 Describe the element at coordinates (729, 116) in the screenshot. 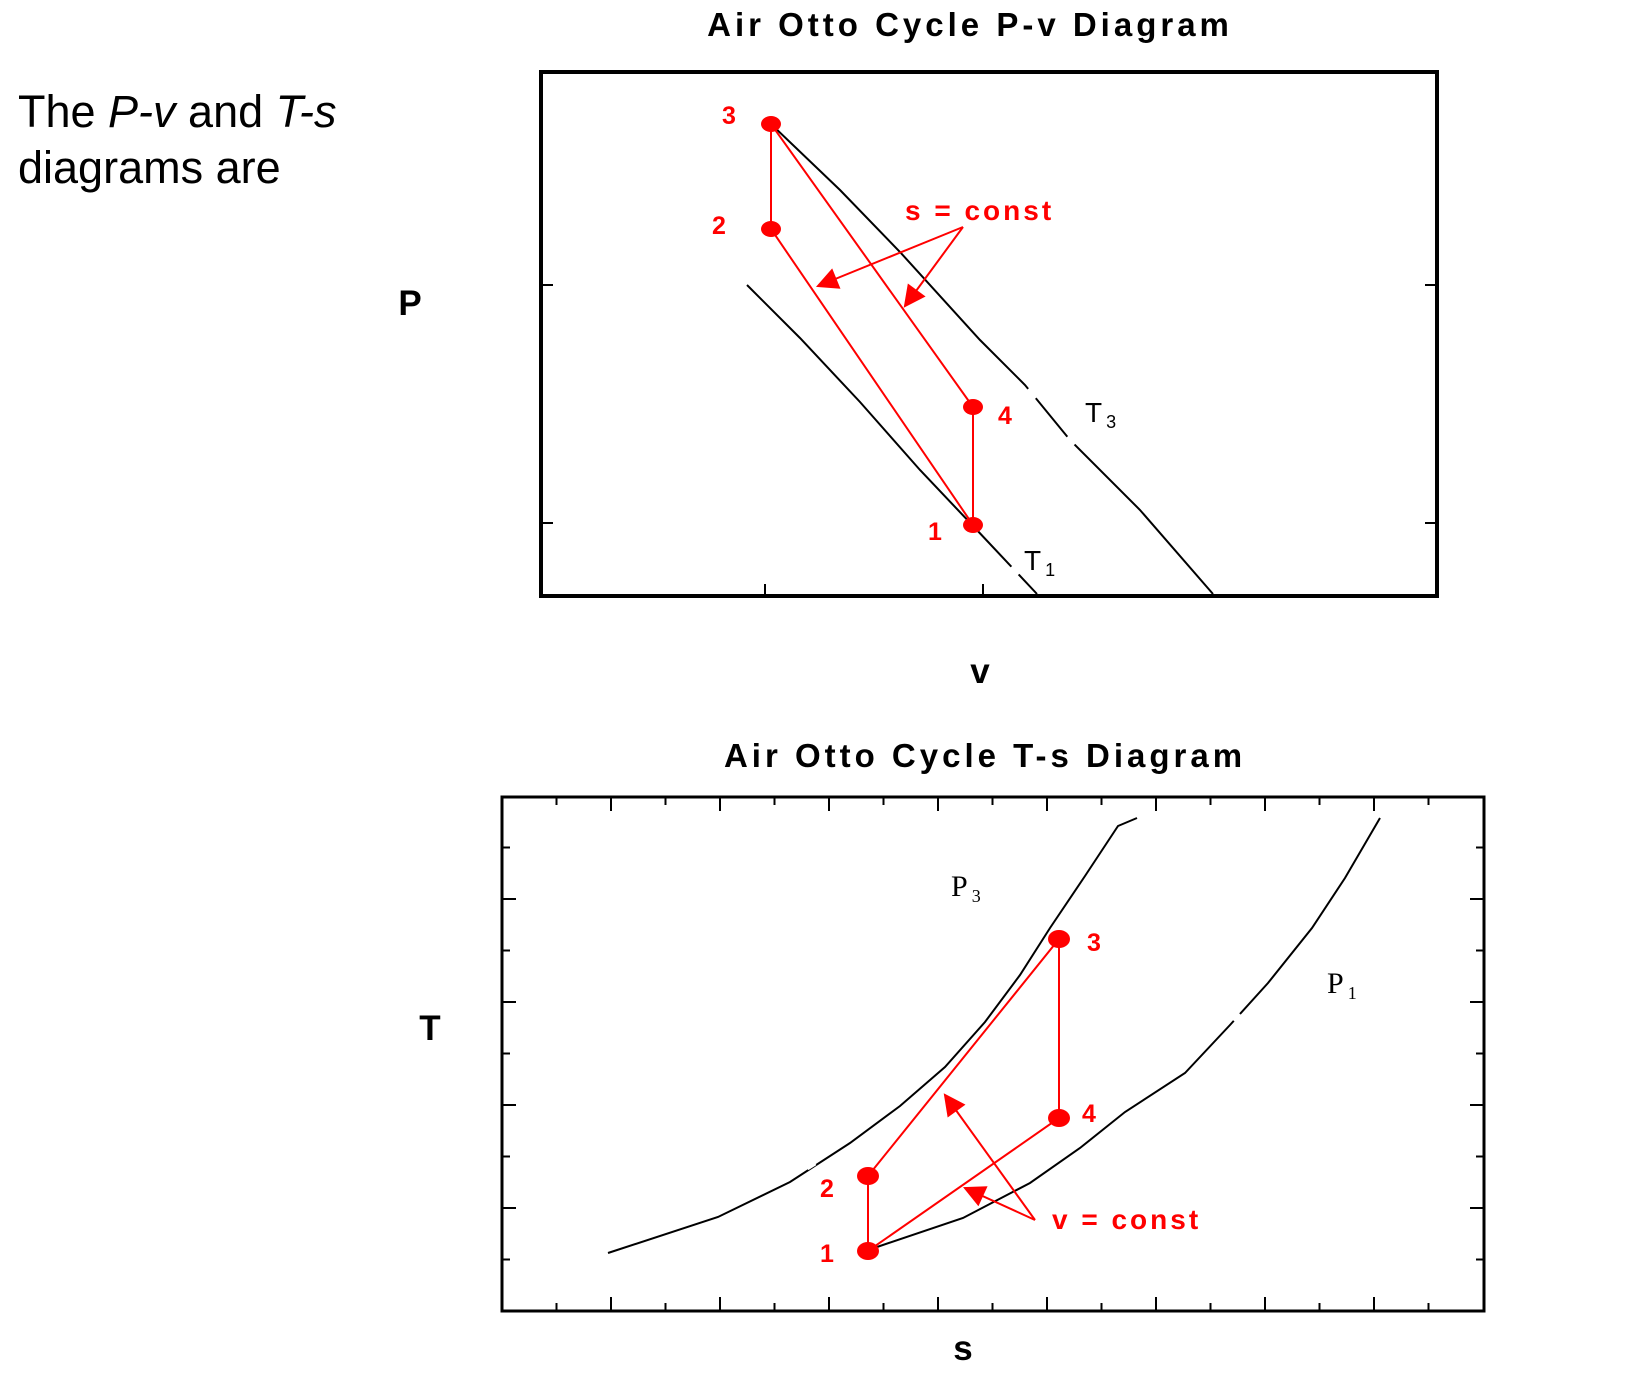

I see `pv-point-3-label: 3` at that location.